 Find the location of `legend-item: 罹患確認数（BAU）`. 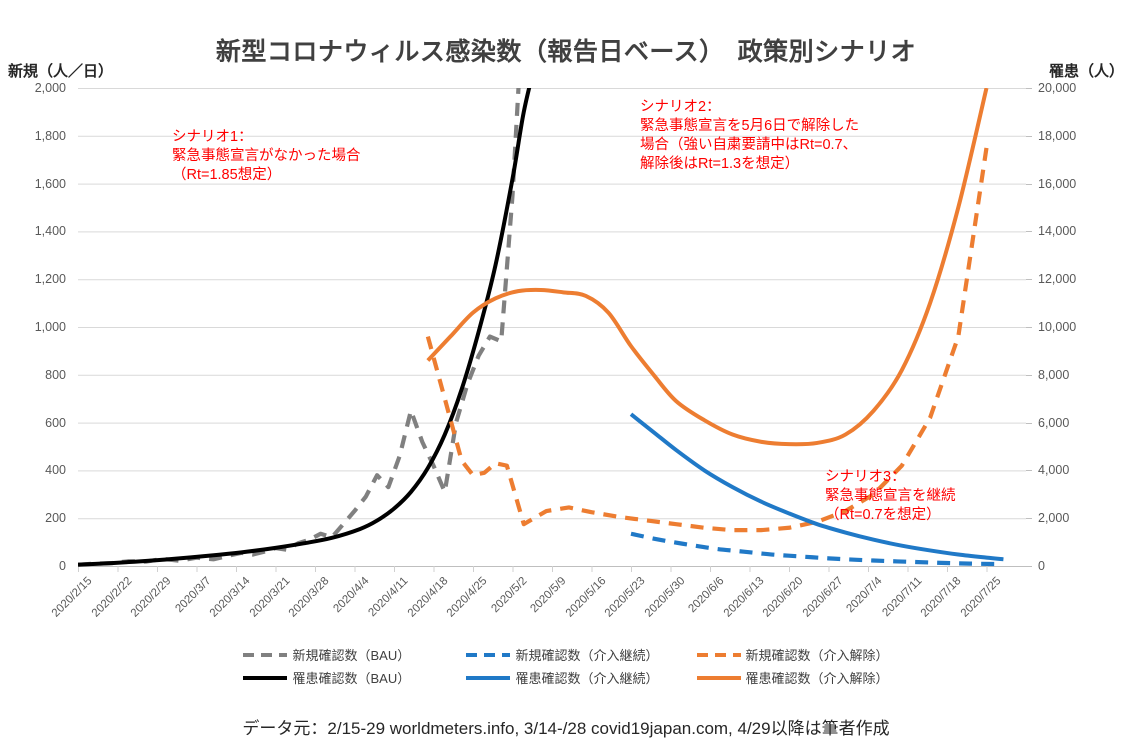

legend-item: 罹患確認数（BAU） is located at coordinates (335, 677).